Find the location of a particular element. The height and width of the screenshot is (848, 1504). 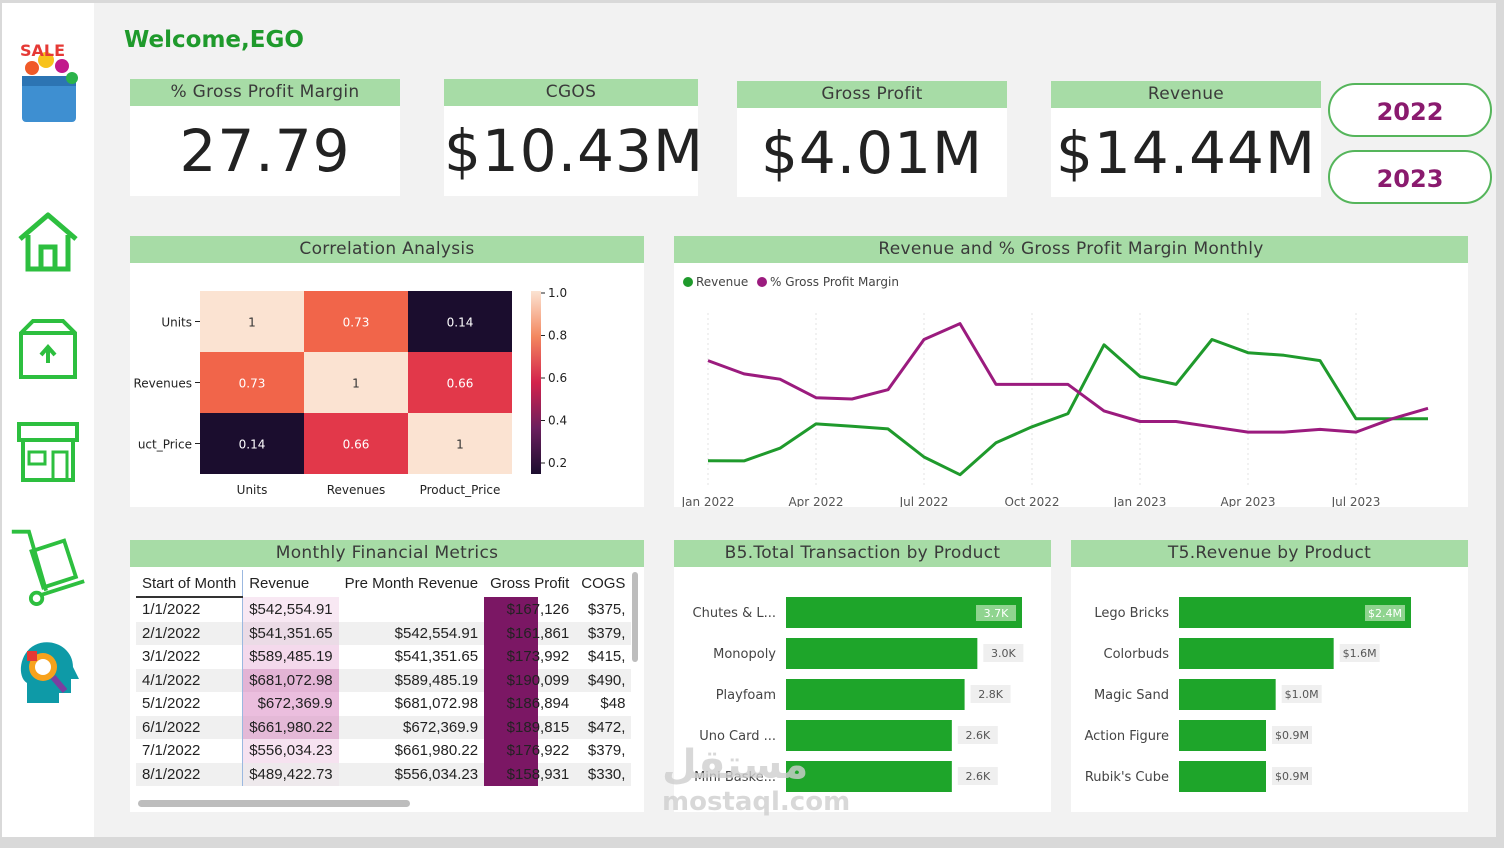

cart-icon is located at coordinates (48, 565).